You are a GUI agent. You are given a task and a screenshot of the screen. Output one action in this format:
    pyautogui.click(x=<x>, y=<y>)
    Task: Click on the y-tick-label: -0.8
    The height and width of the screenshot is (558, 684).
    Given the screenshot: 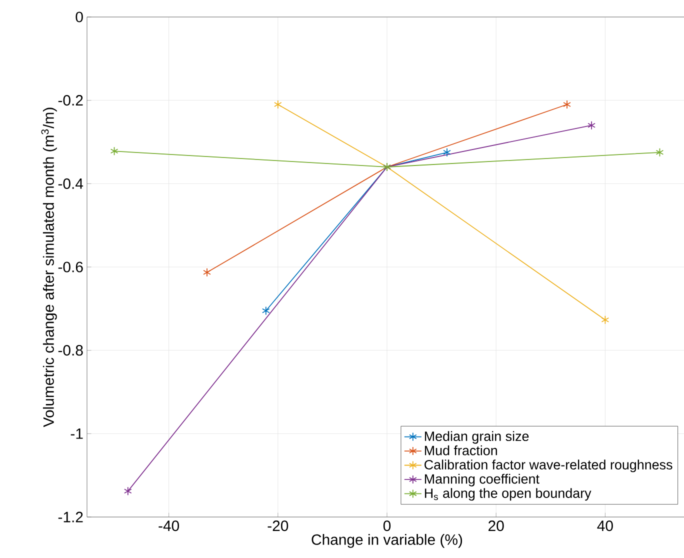 What is the action you would take?
    pyautogui.click(x=70, y=350)
    